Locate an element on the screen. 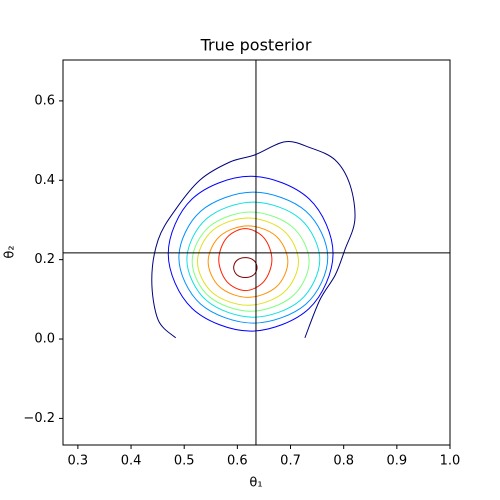 The width and height of the screenshot is (500, 500). x-tick-label: 0.9 is located at coordinates (396, 461).